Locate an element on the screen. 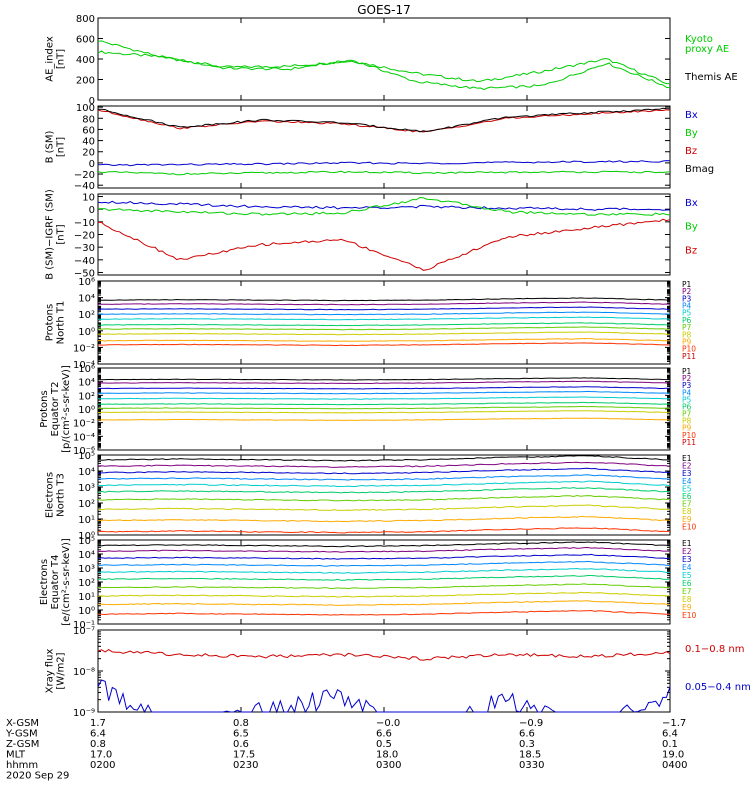 The image size is (750, 800). x-row-value: 0.8 is located at coordinates (98, 744).